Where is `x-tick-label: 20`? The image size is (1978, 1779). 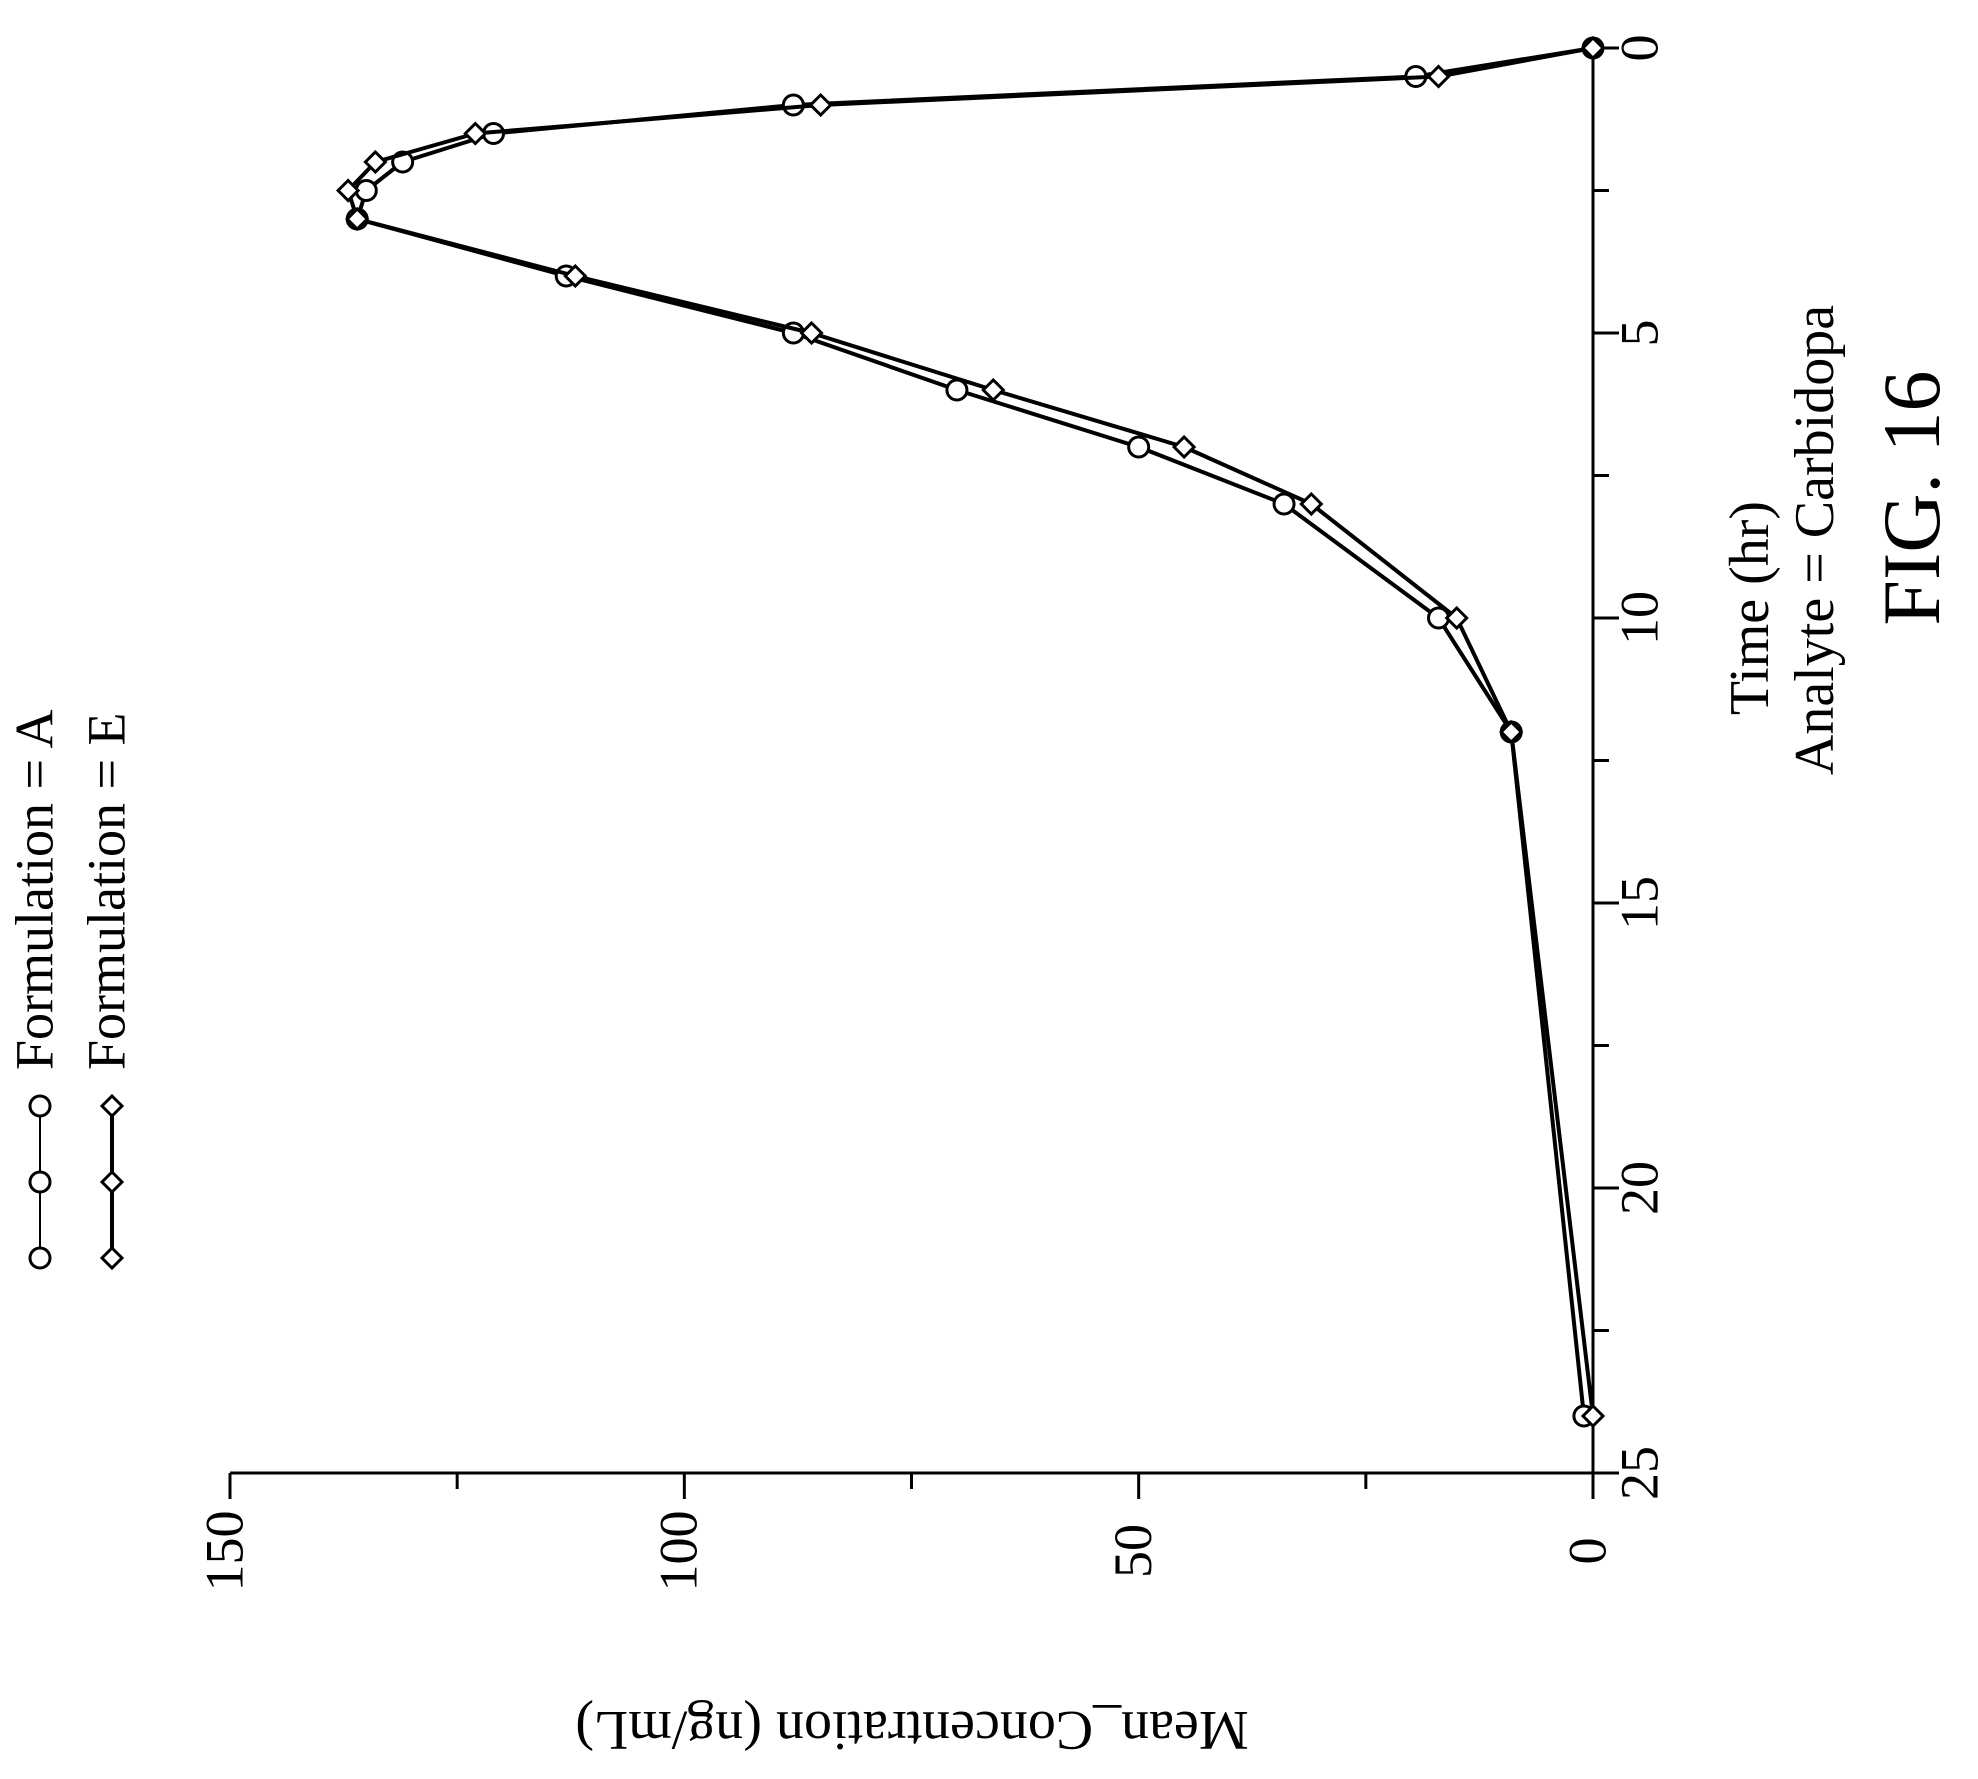 x-tick-label: 20 is located at coordinates (1639, 1188).